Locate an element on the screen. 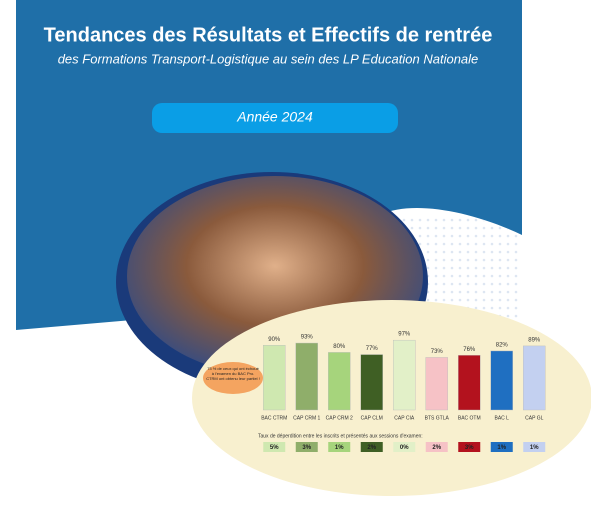 This screenshot has height=507, width=591. value-label: 76% is located at coordinates (469, 350).